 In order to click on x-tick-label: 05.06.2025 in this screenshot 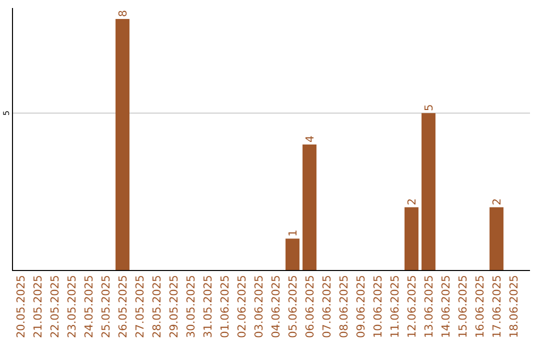, I will do `click(293, 306)`.